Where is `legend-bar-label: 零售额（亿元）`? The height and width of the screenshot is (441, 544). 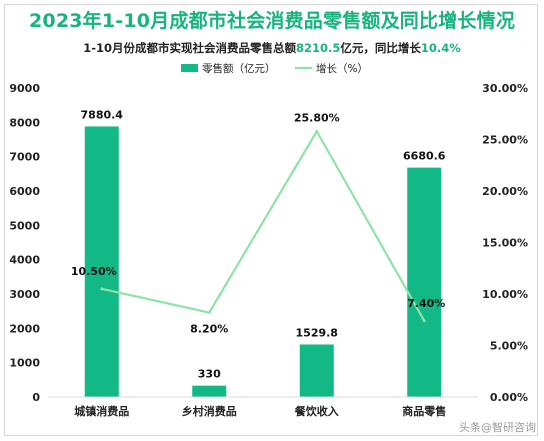
legend-bar-label: 零售额（亿元） is located at coordinates (239, 68).